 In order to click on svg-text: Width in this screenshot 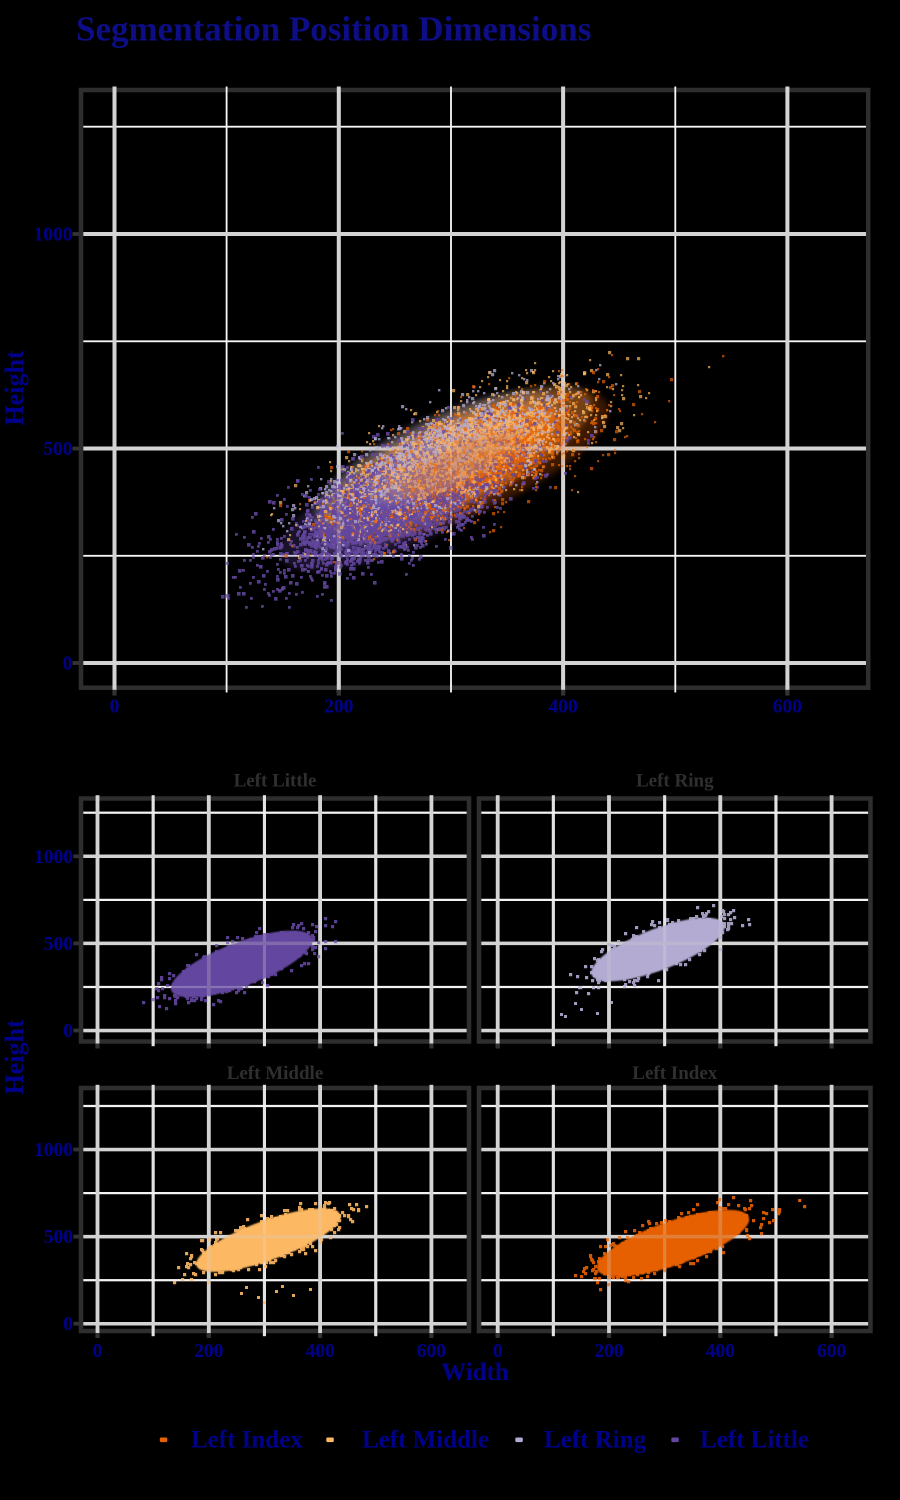, I will do `click(475, 1372)`.